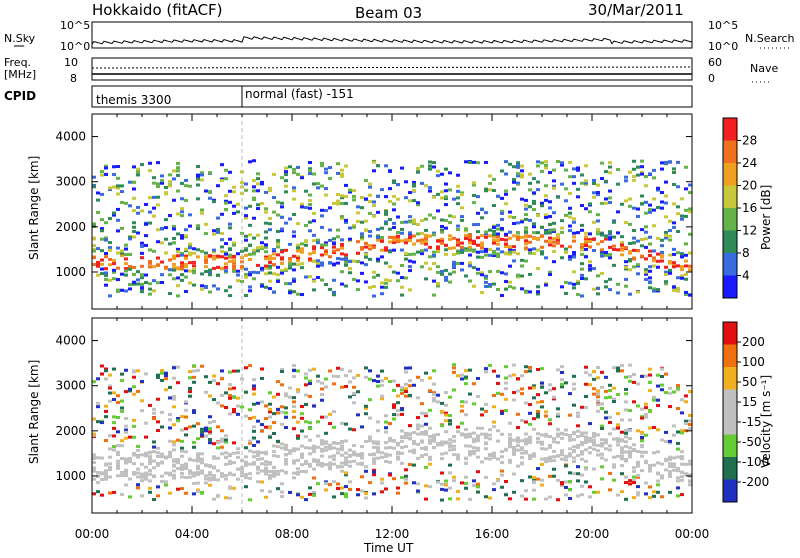 The height and width of the screenshot is (558, 800). I want to click on y-tick-label: 4000, so click(70, 137).